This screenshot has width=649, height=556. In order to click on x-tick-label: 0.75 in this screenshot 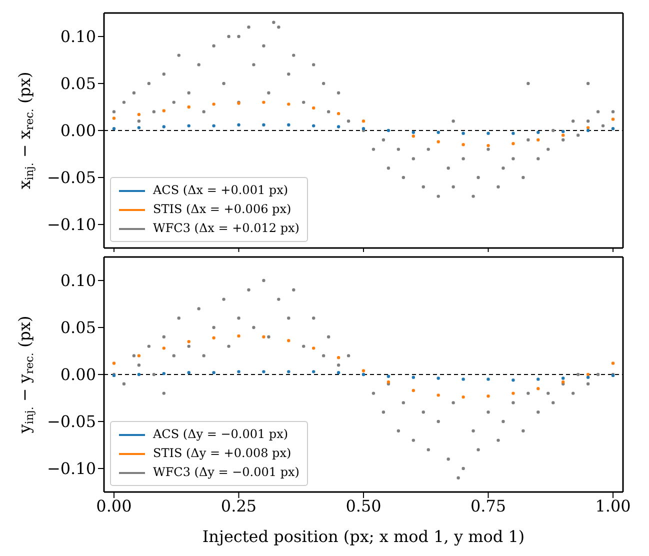, I will do `click(488, 506)`.